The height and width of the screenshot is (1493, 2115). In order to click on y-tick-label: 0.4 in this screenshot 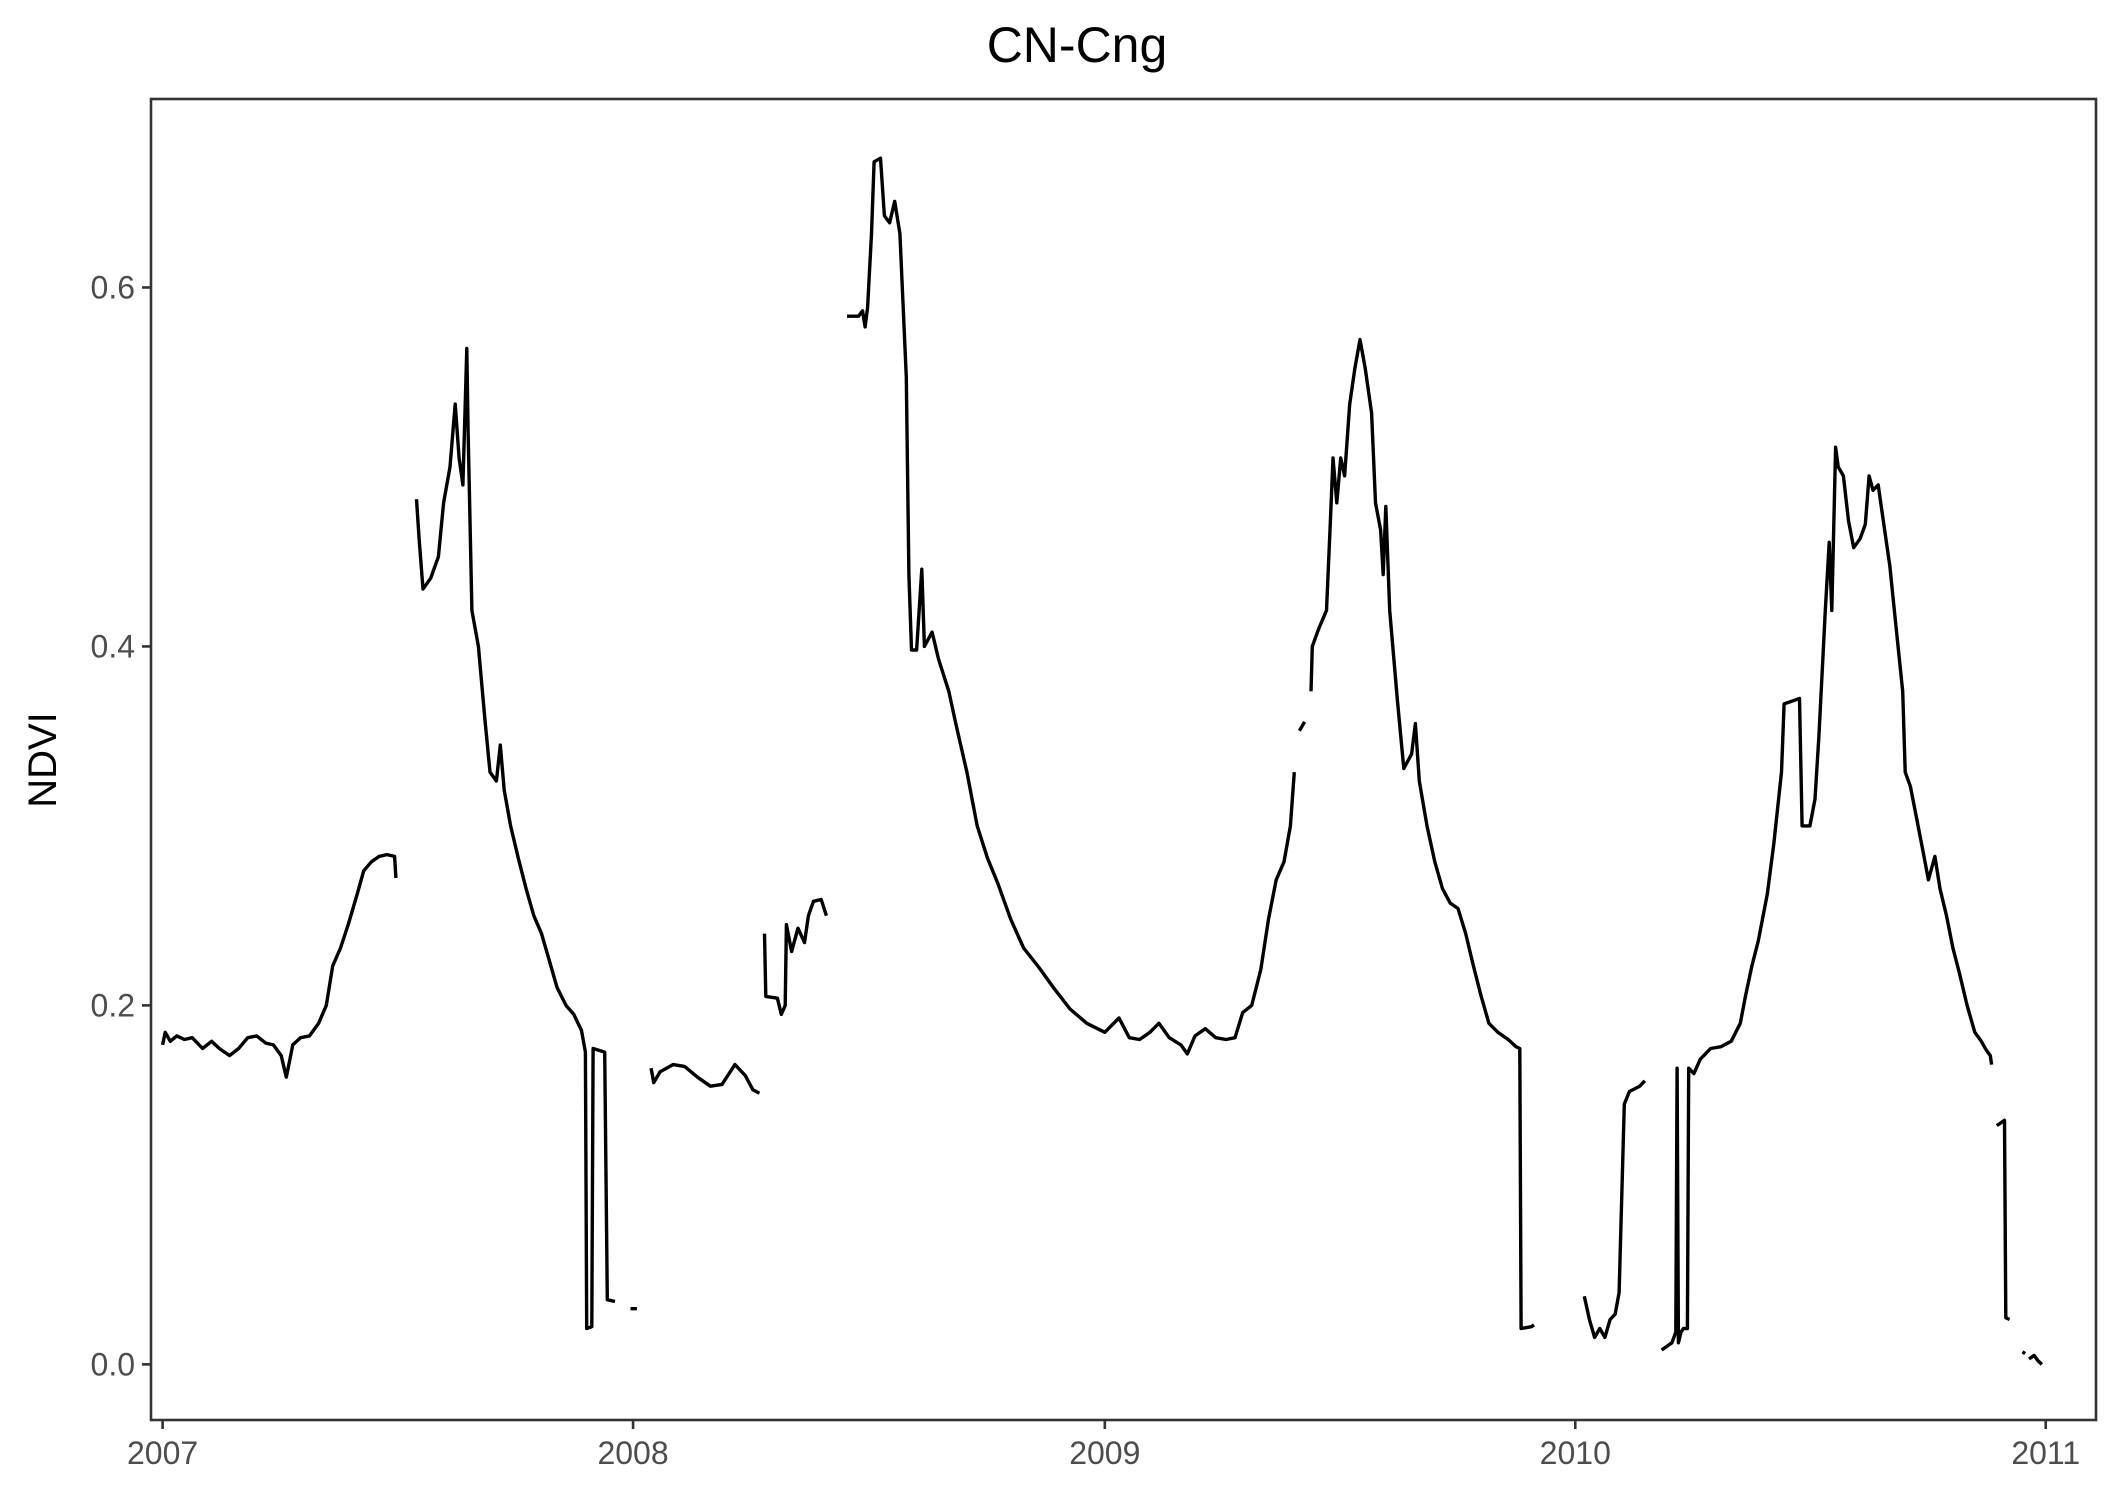, I will do `click(113, 646)`.